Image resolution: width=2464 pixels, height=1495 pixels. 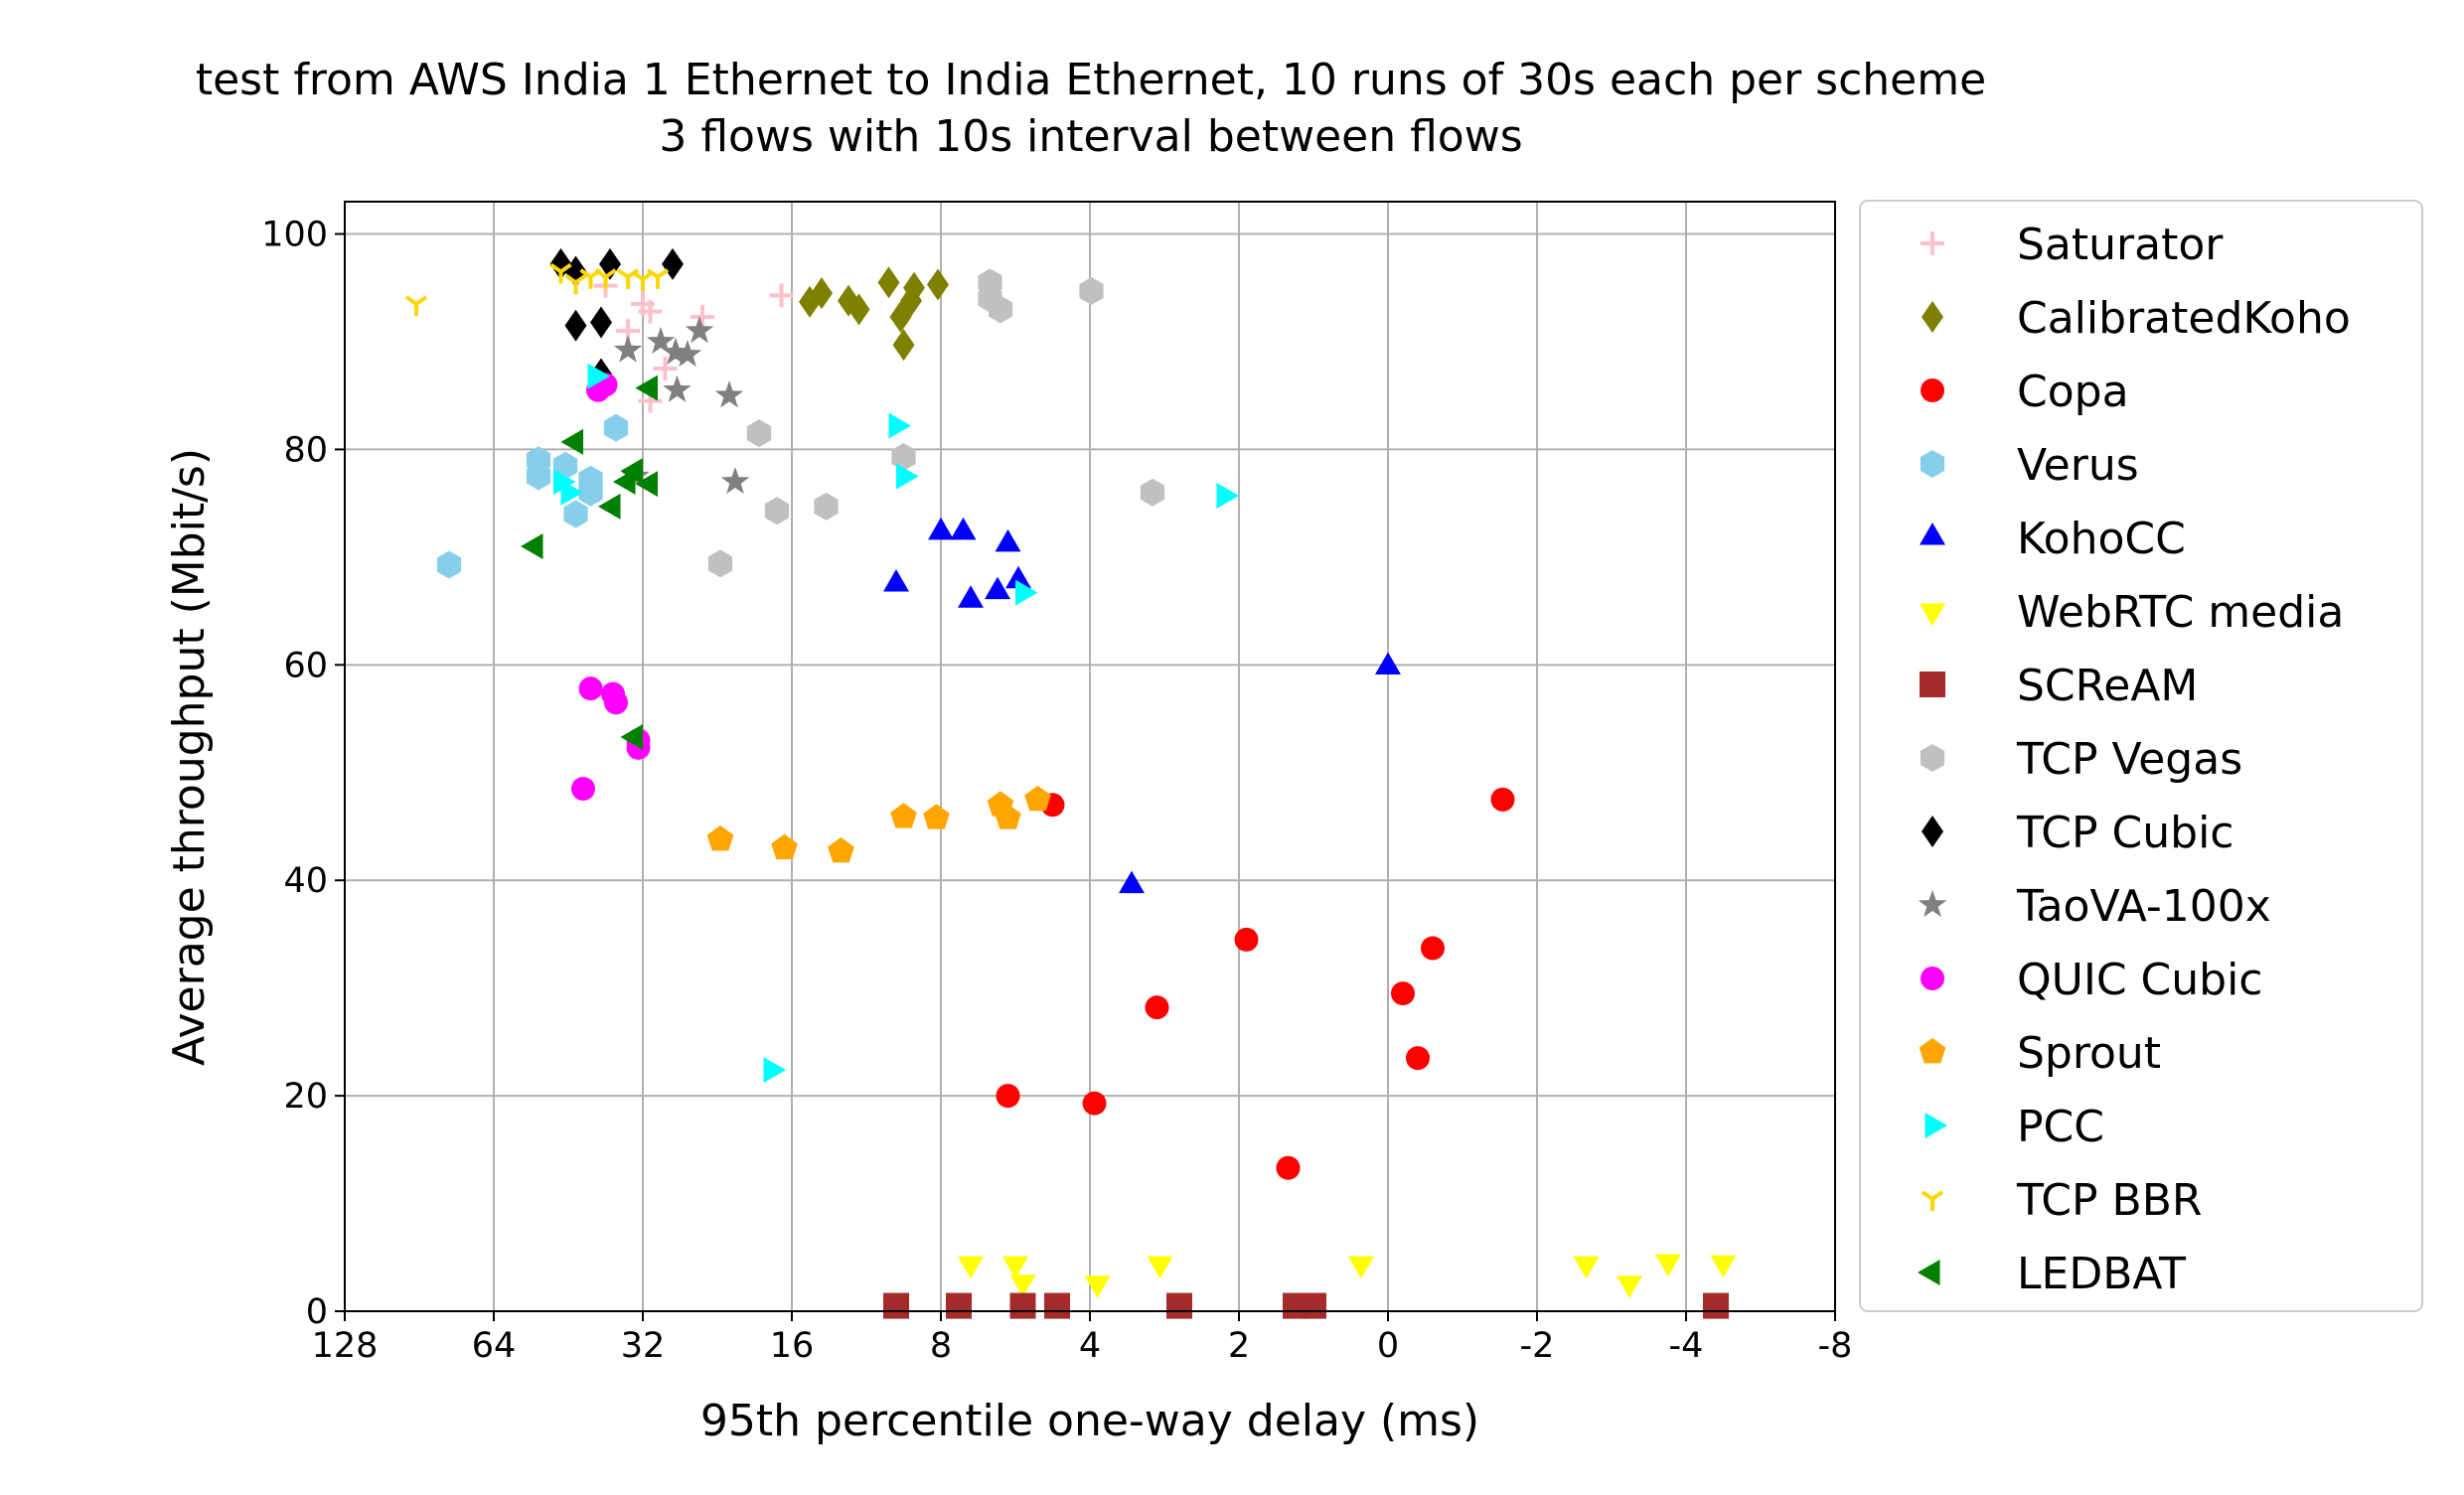 What do you see at coordinates (1932, 1051) in the screenshot?
I see `legend-marker-sprout` at bounding box center [1932, 1051].